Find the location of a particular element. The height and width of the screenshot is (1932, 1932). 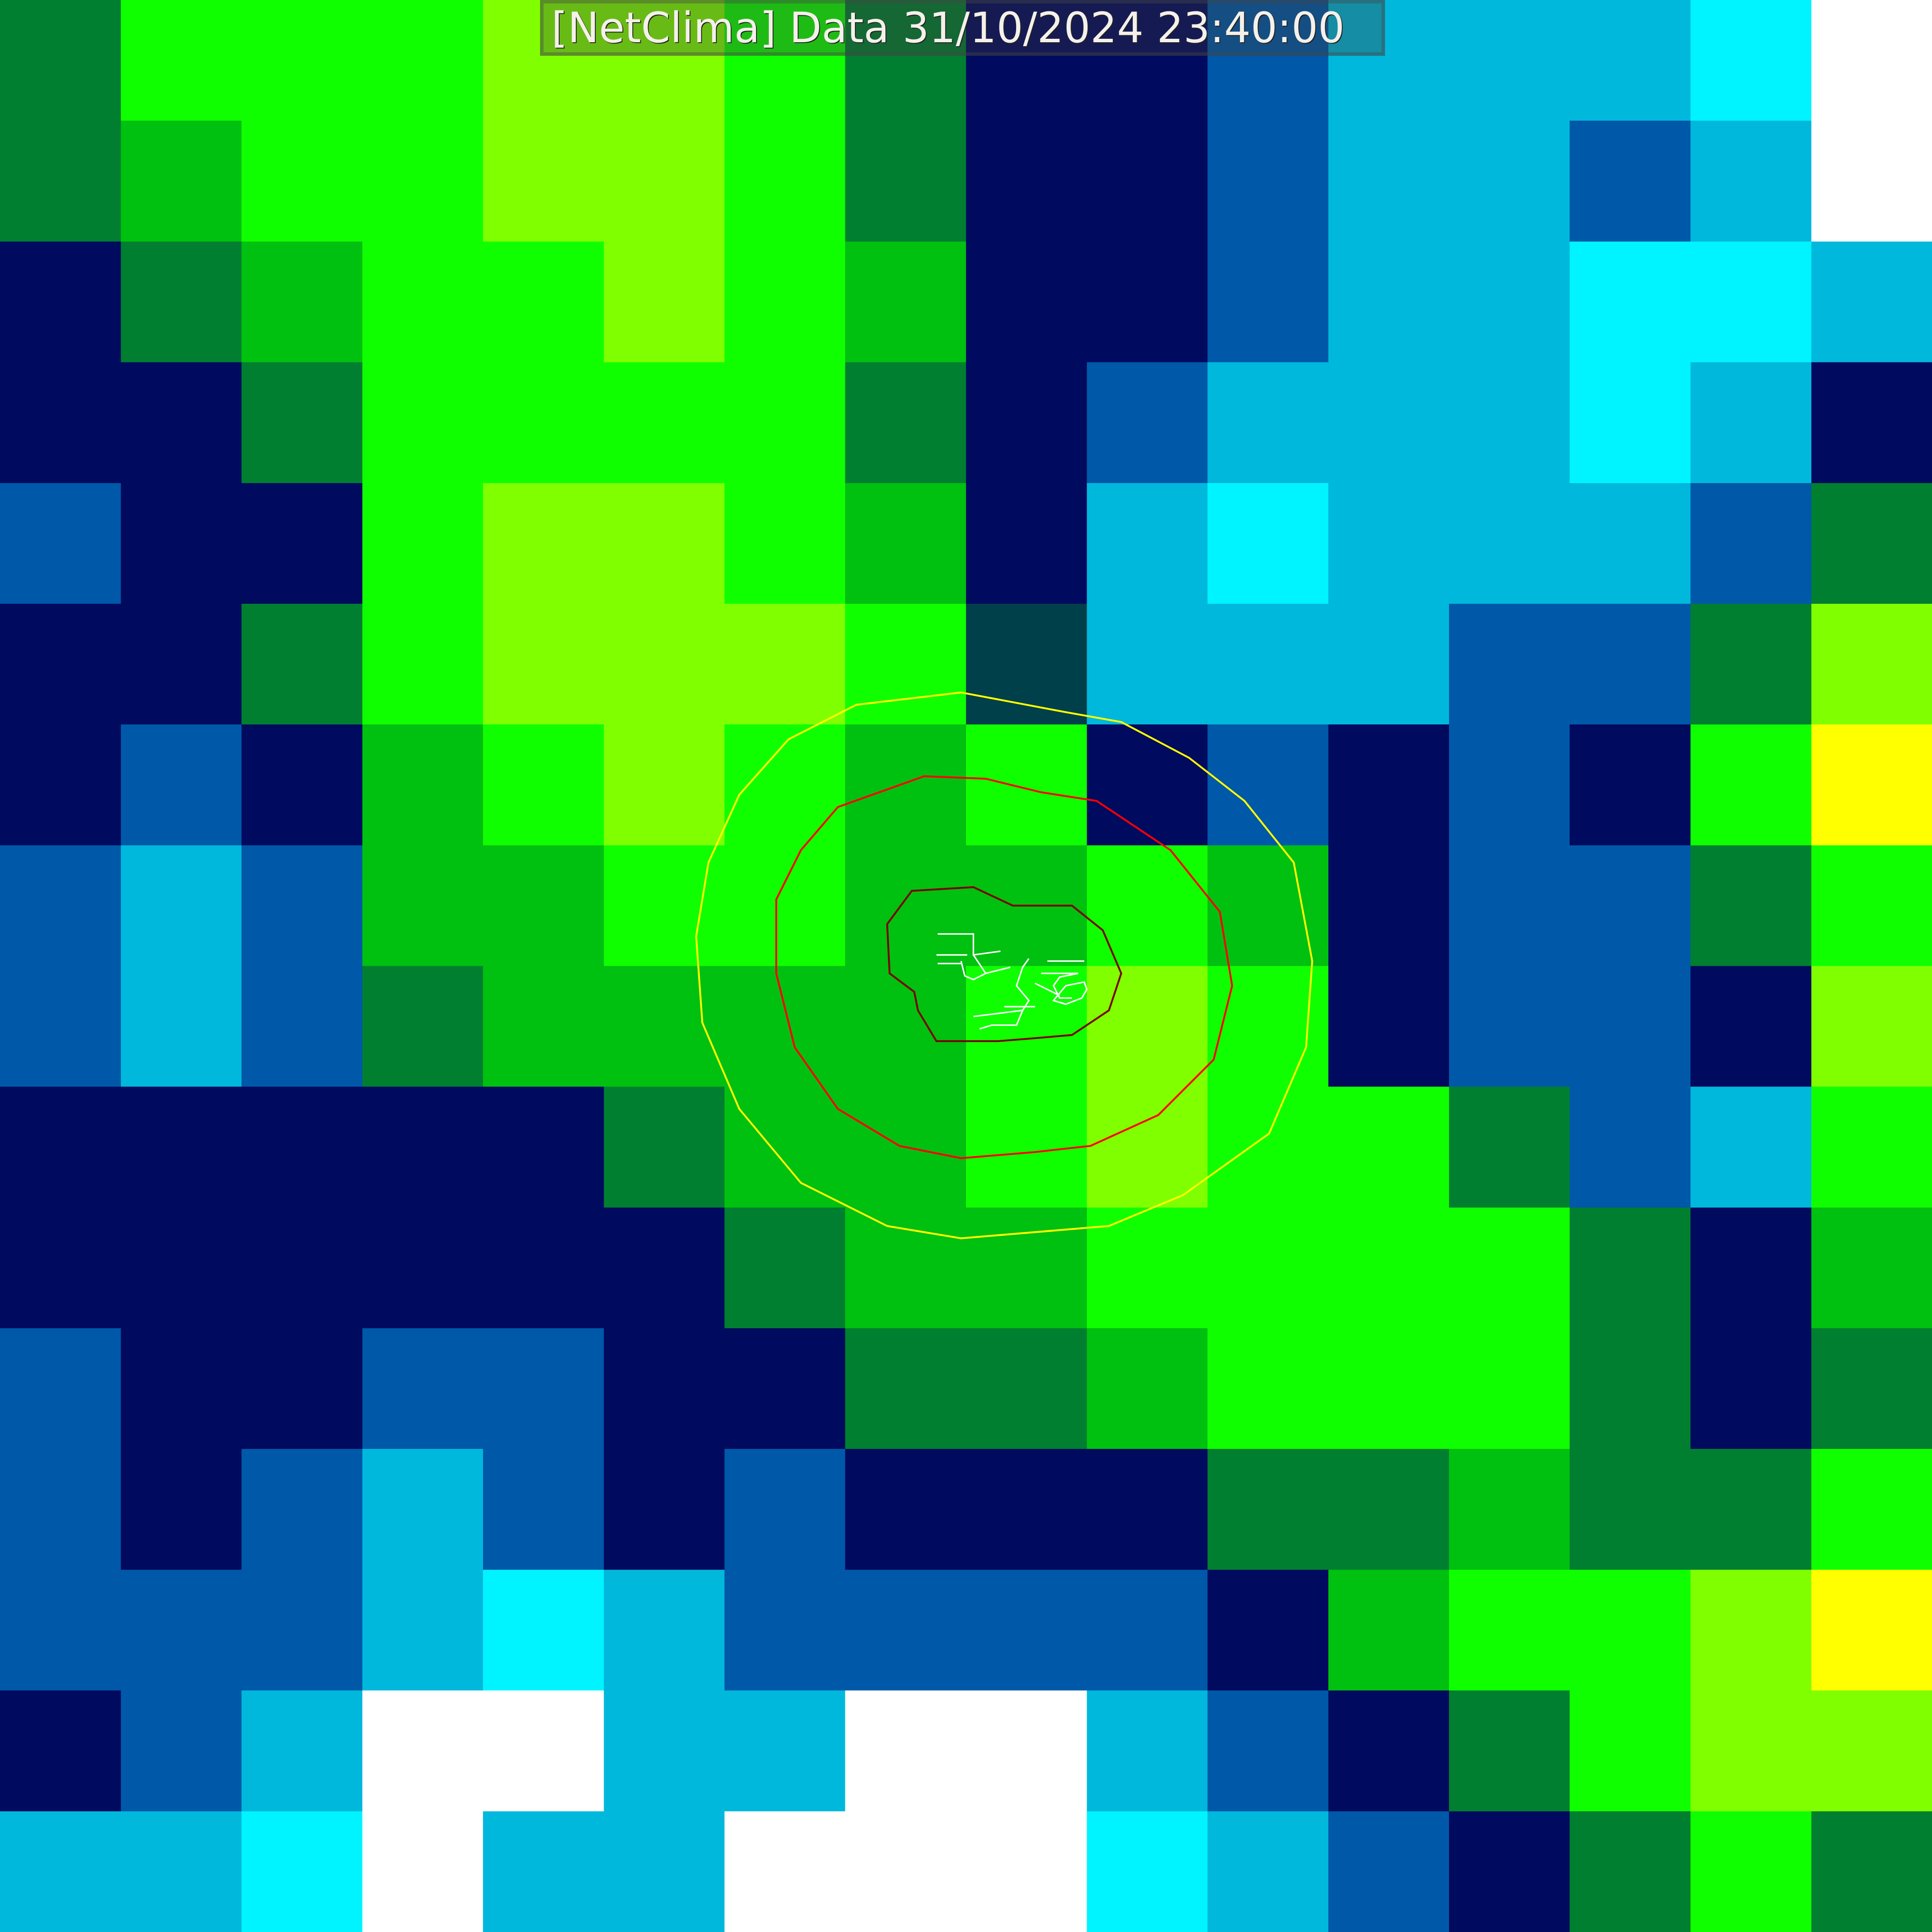

inner-contour is located at coordinates (1004, 964).